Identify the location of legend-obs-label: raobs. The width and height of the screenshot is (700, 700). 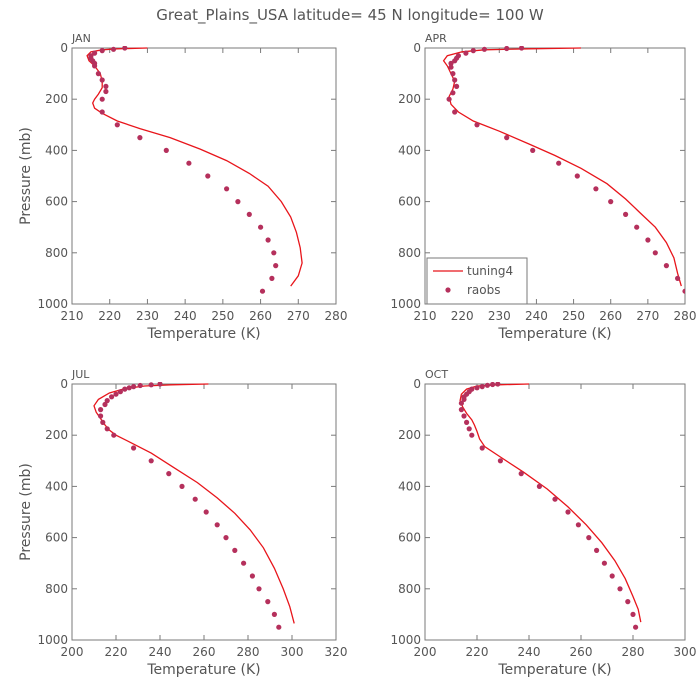
(484, 290).